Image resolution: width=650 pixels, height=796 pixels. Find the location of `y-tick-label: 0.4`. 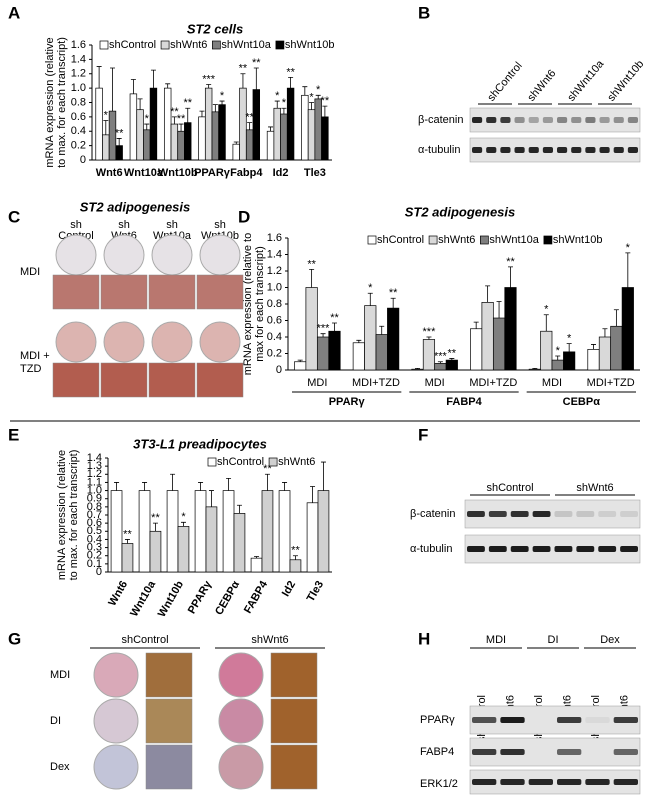

y-tick-label: 0.4 is located at coordinates (78, 131).